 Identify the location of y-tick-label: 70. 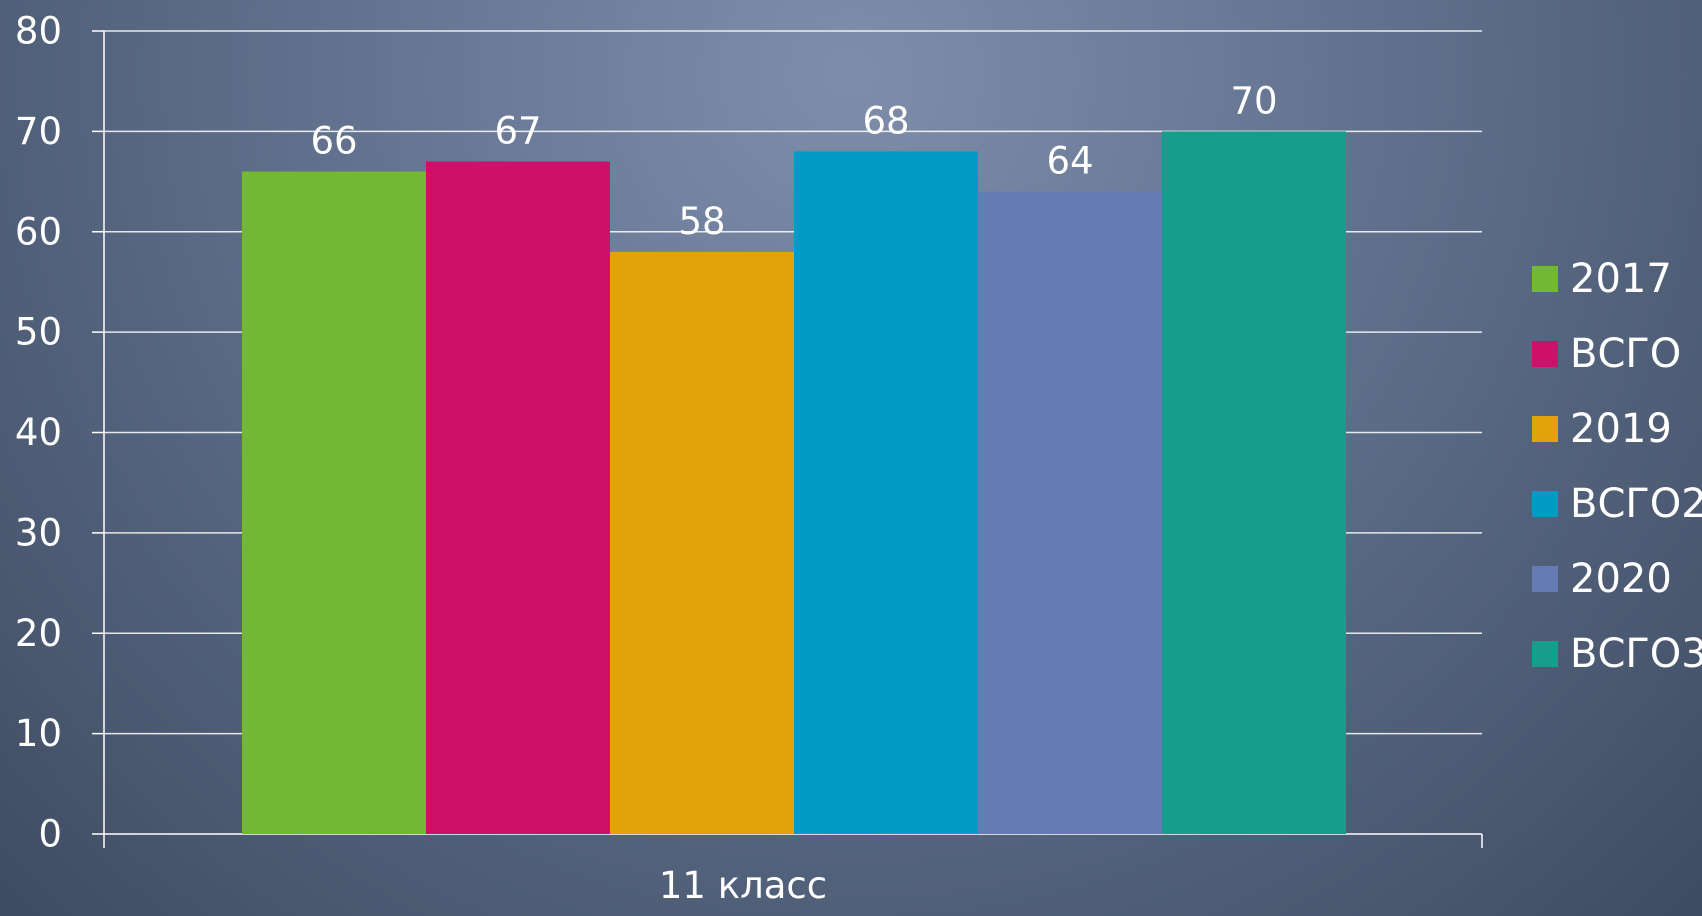
(38, 131).